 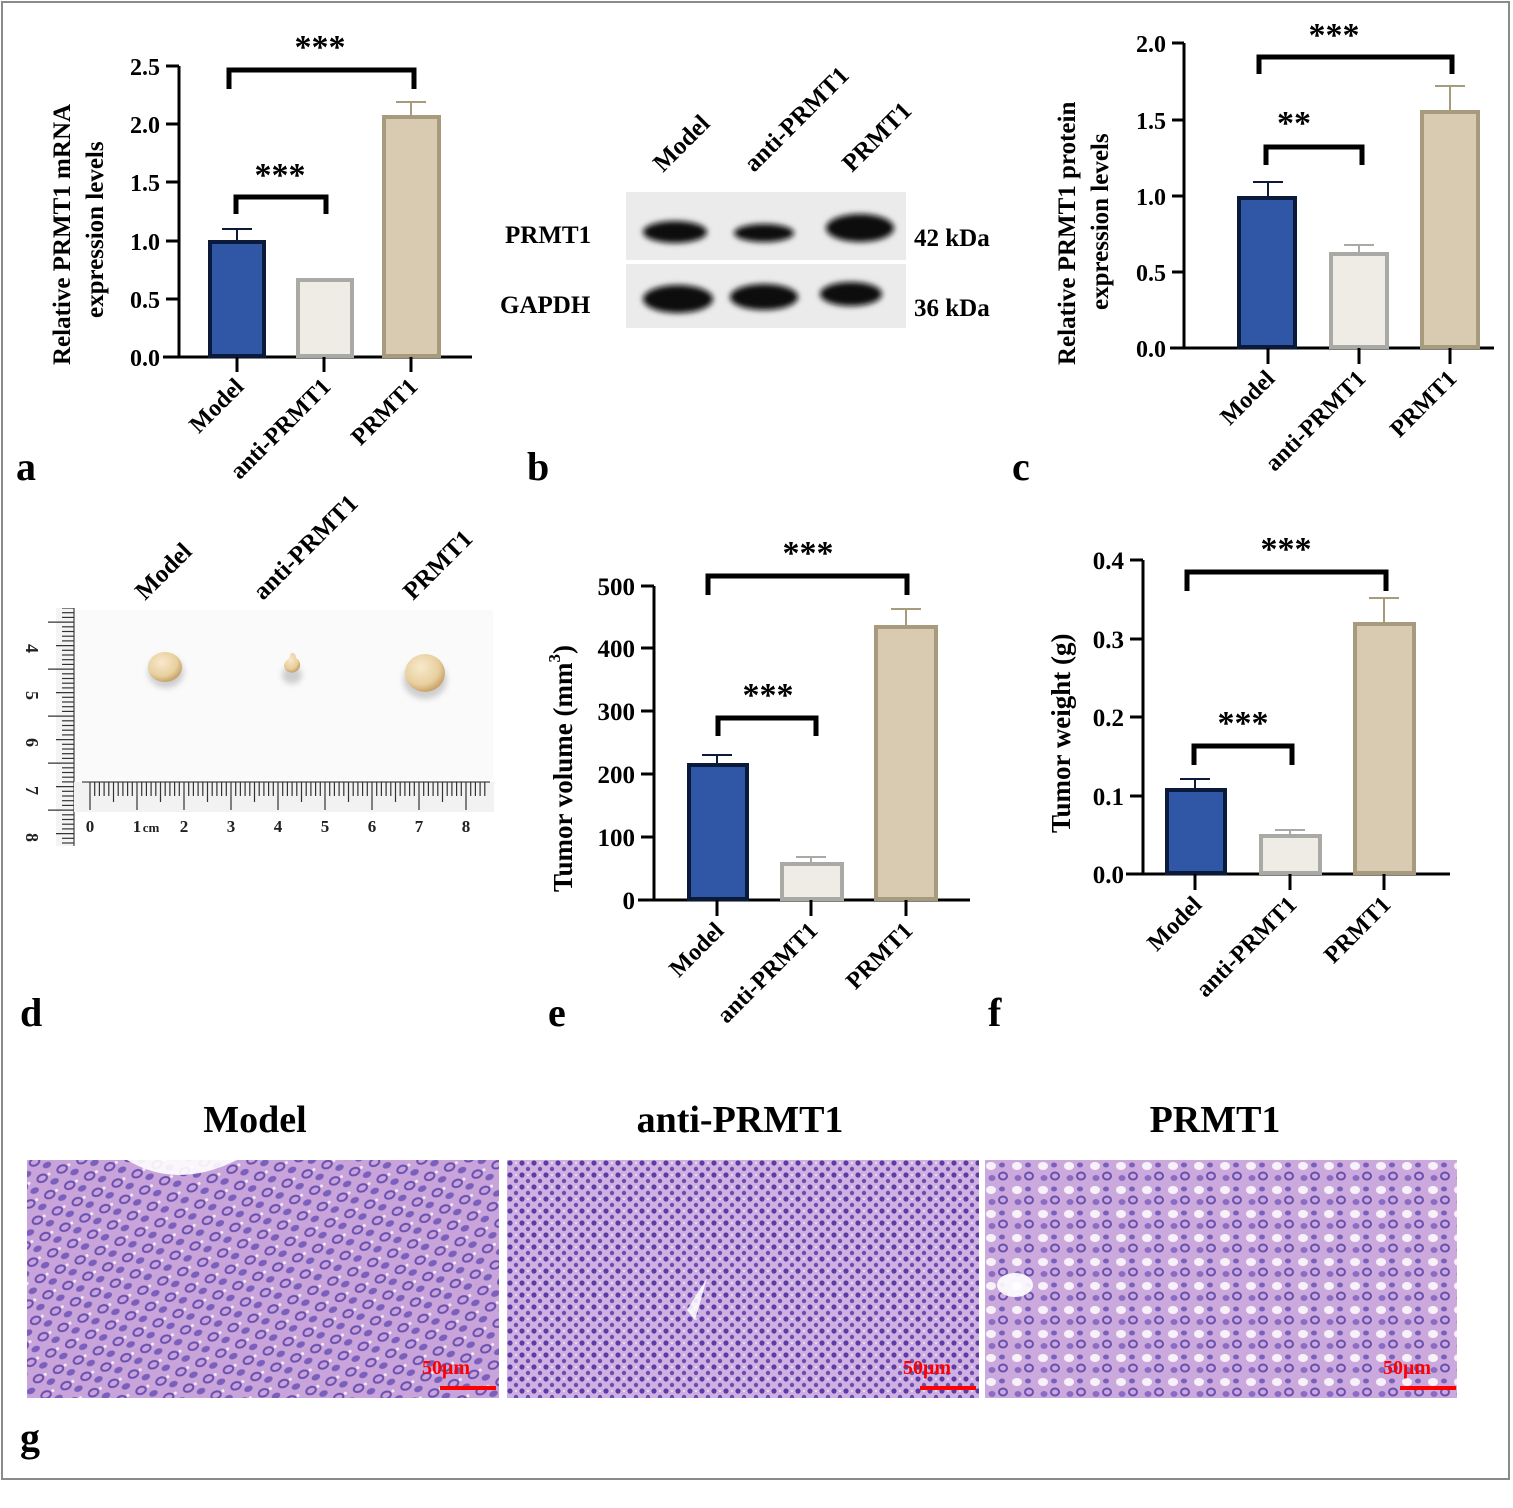 I want to click on he-title-model: Model, so click(x=255, y=1120).